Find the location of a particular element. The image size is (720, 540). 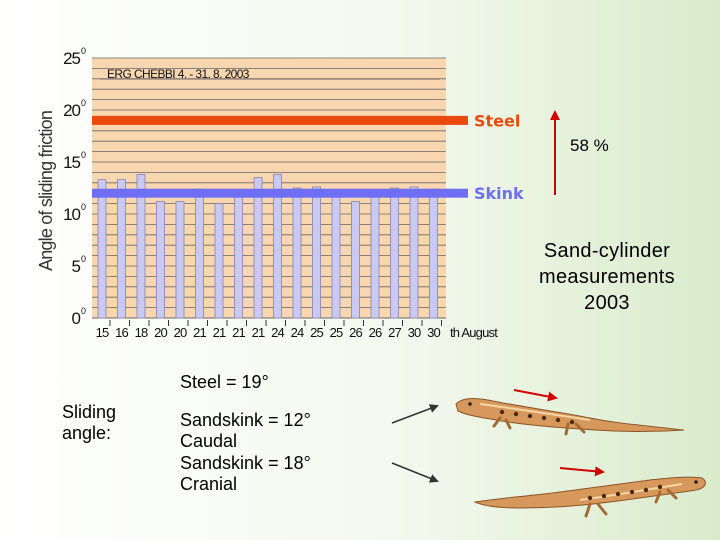

x-tick-label: 15 is located at coordinates (102, 332).